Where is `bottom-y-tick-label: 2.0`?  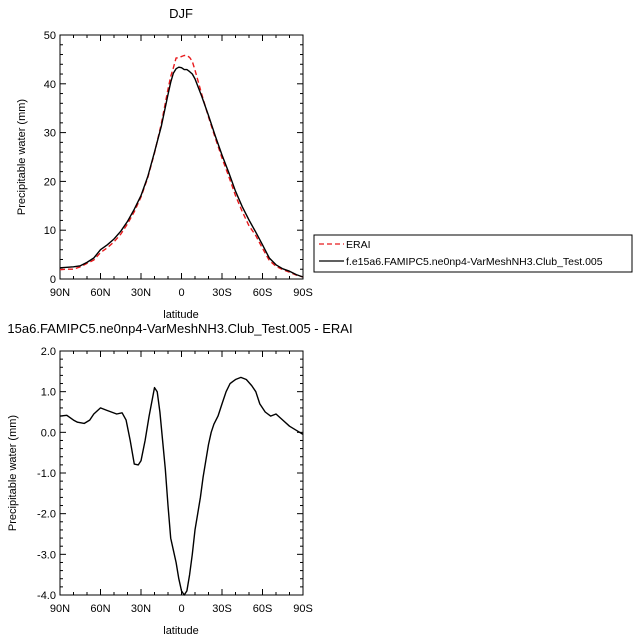
bottom-y-tick-label: 2.0 is located at coordinates (48, 352).